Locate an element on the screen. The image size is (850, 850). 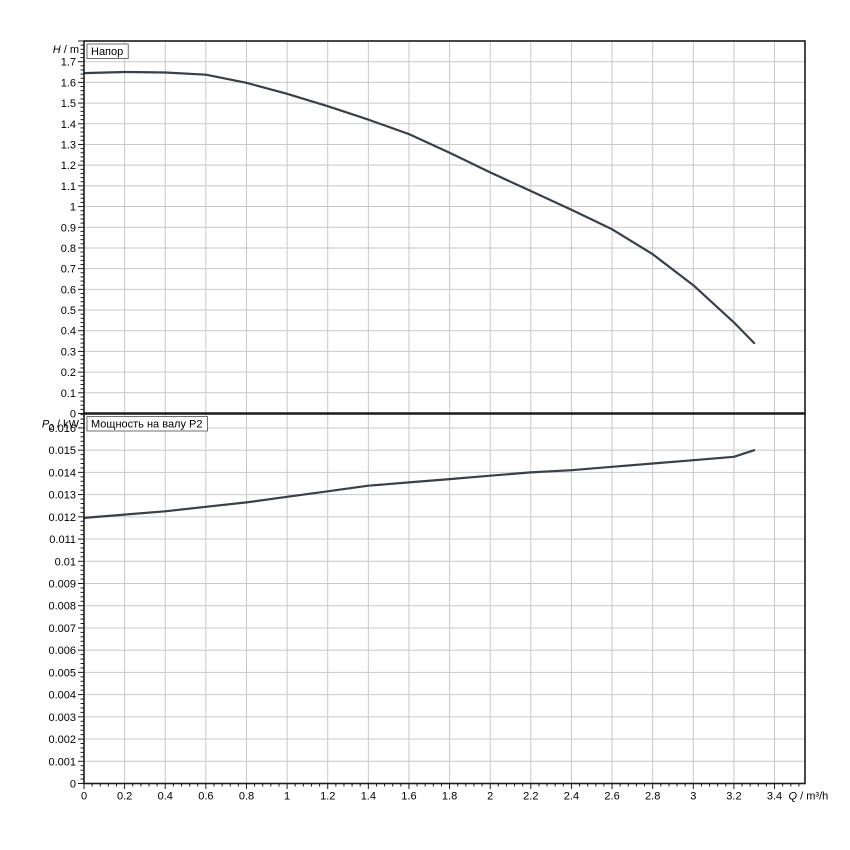
power-curve is located at coordinates (419, 484).